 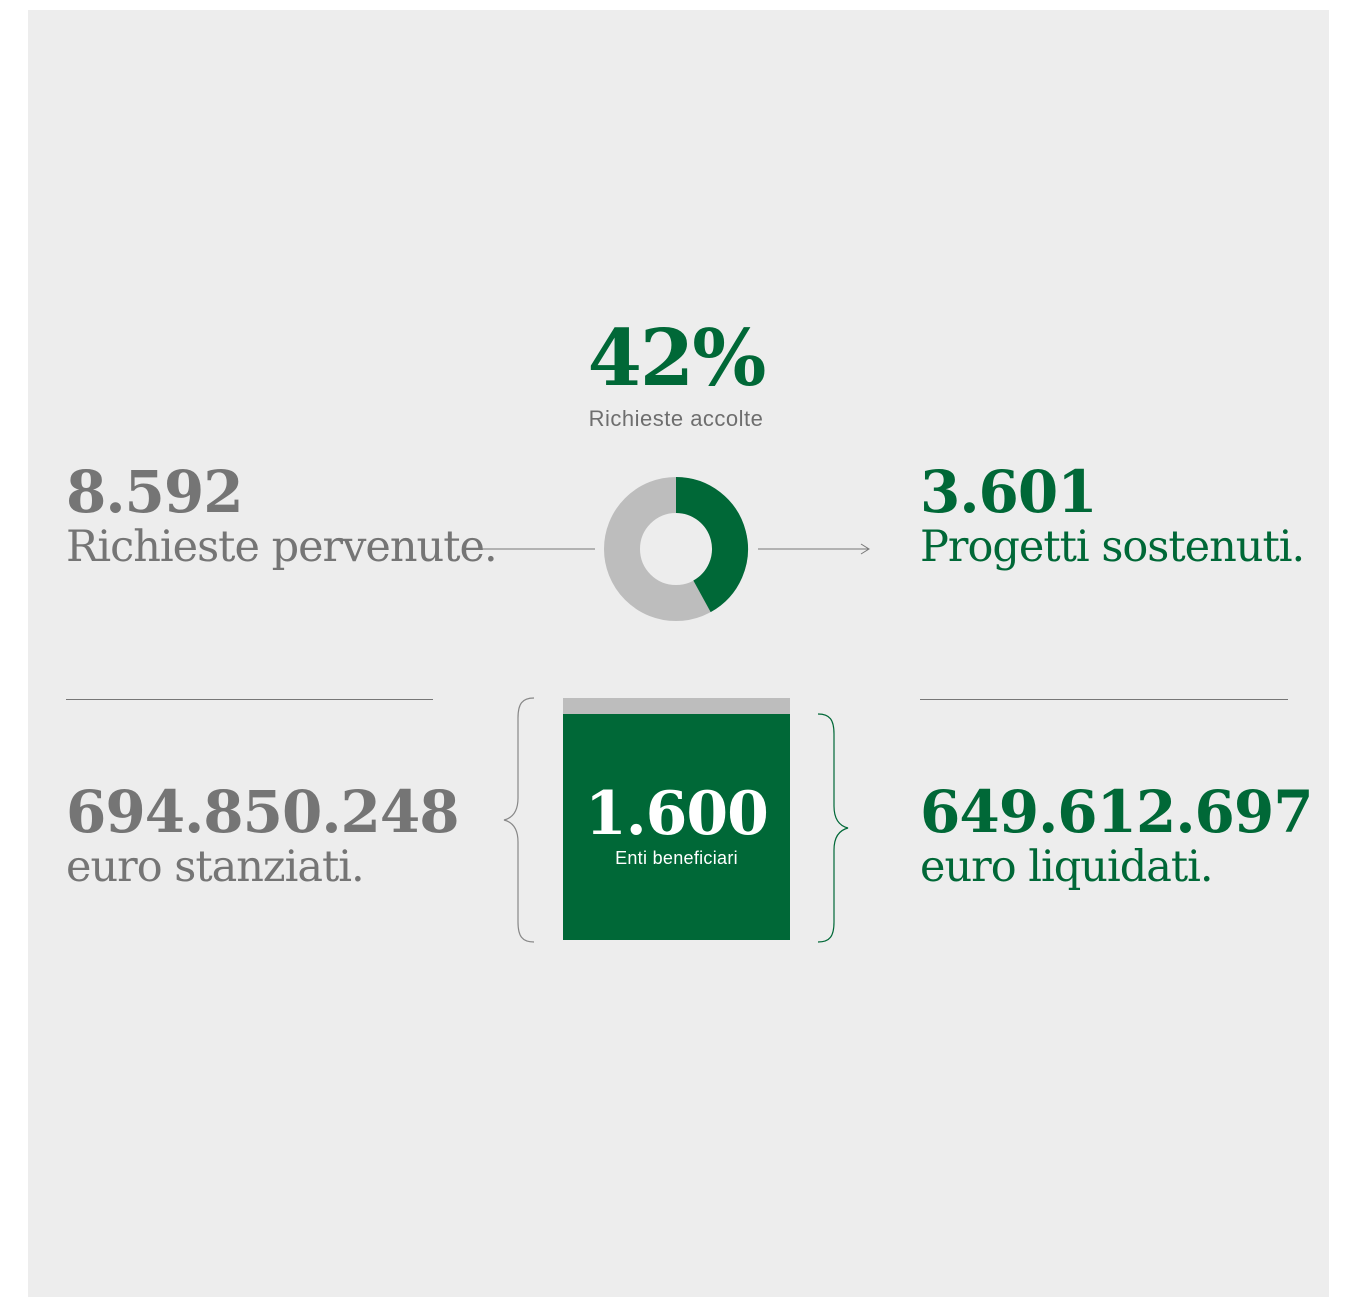 What do you see at coordinates (155, 492) in the screenshot?
I see `requests-number: 8.592` at bounding box center [155, 492].